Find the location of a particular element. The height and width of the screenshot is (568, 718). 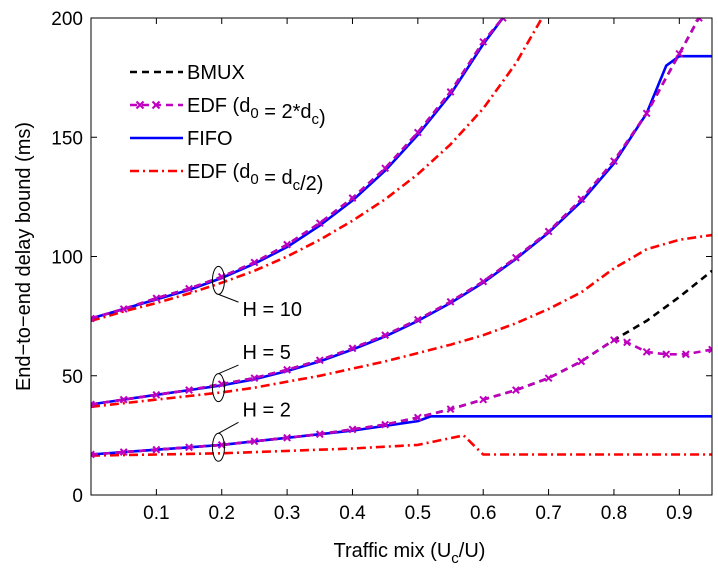

x-tick-label: 0.6 is located at coordinates (483, 513).